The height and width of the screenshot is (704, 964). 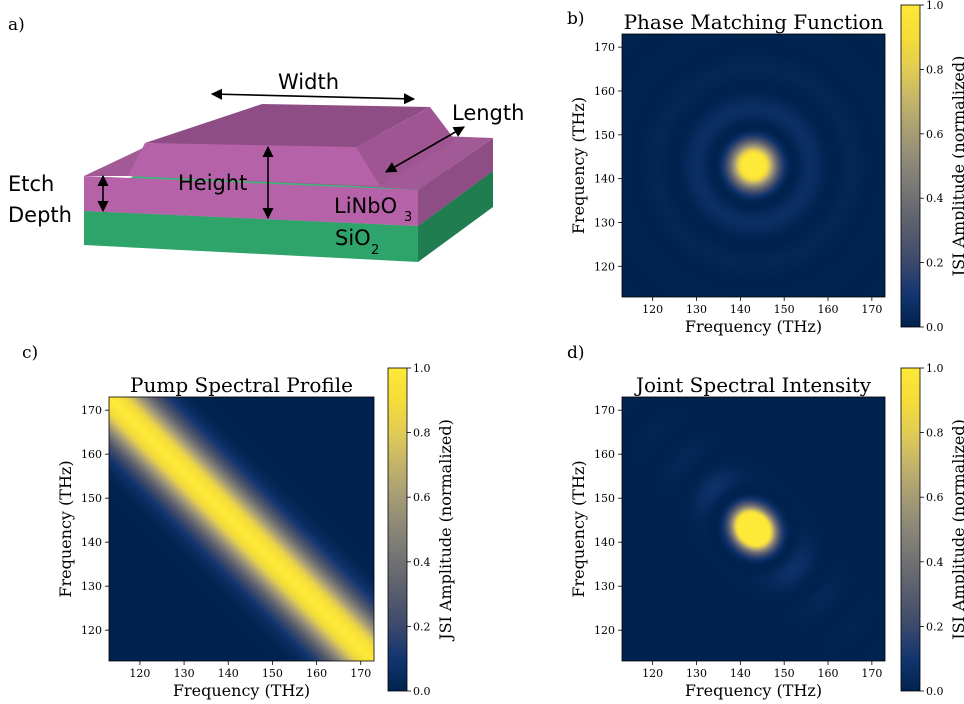 I want to click on height-label: Height, so click(x=212, y=183).